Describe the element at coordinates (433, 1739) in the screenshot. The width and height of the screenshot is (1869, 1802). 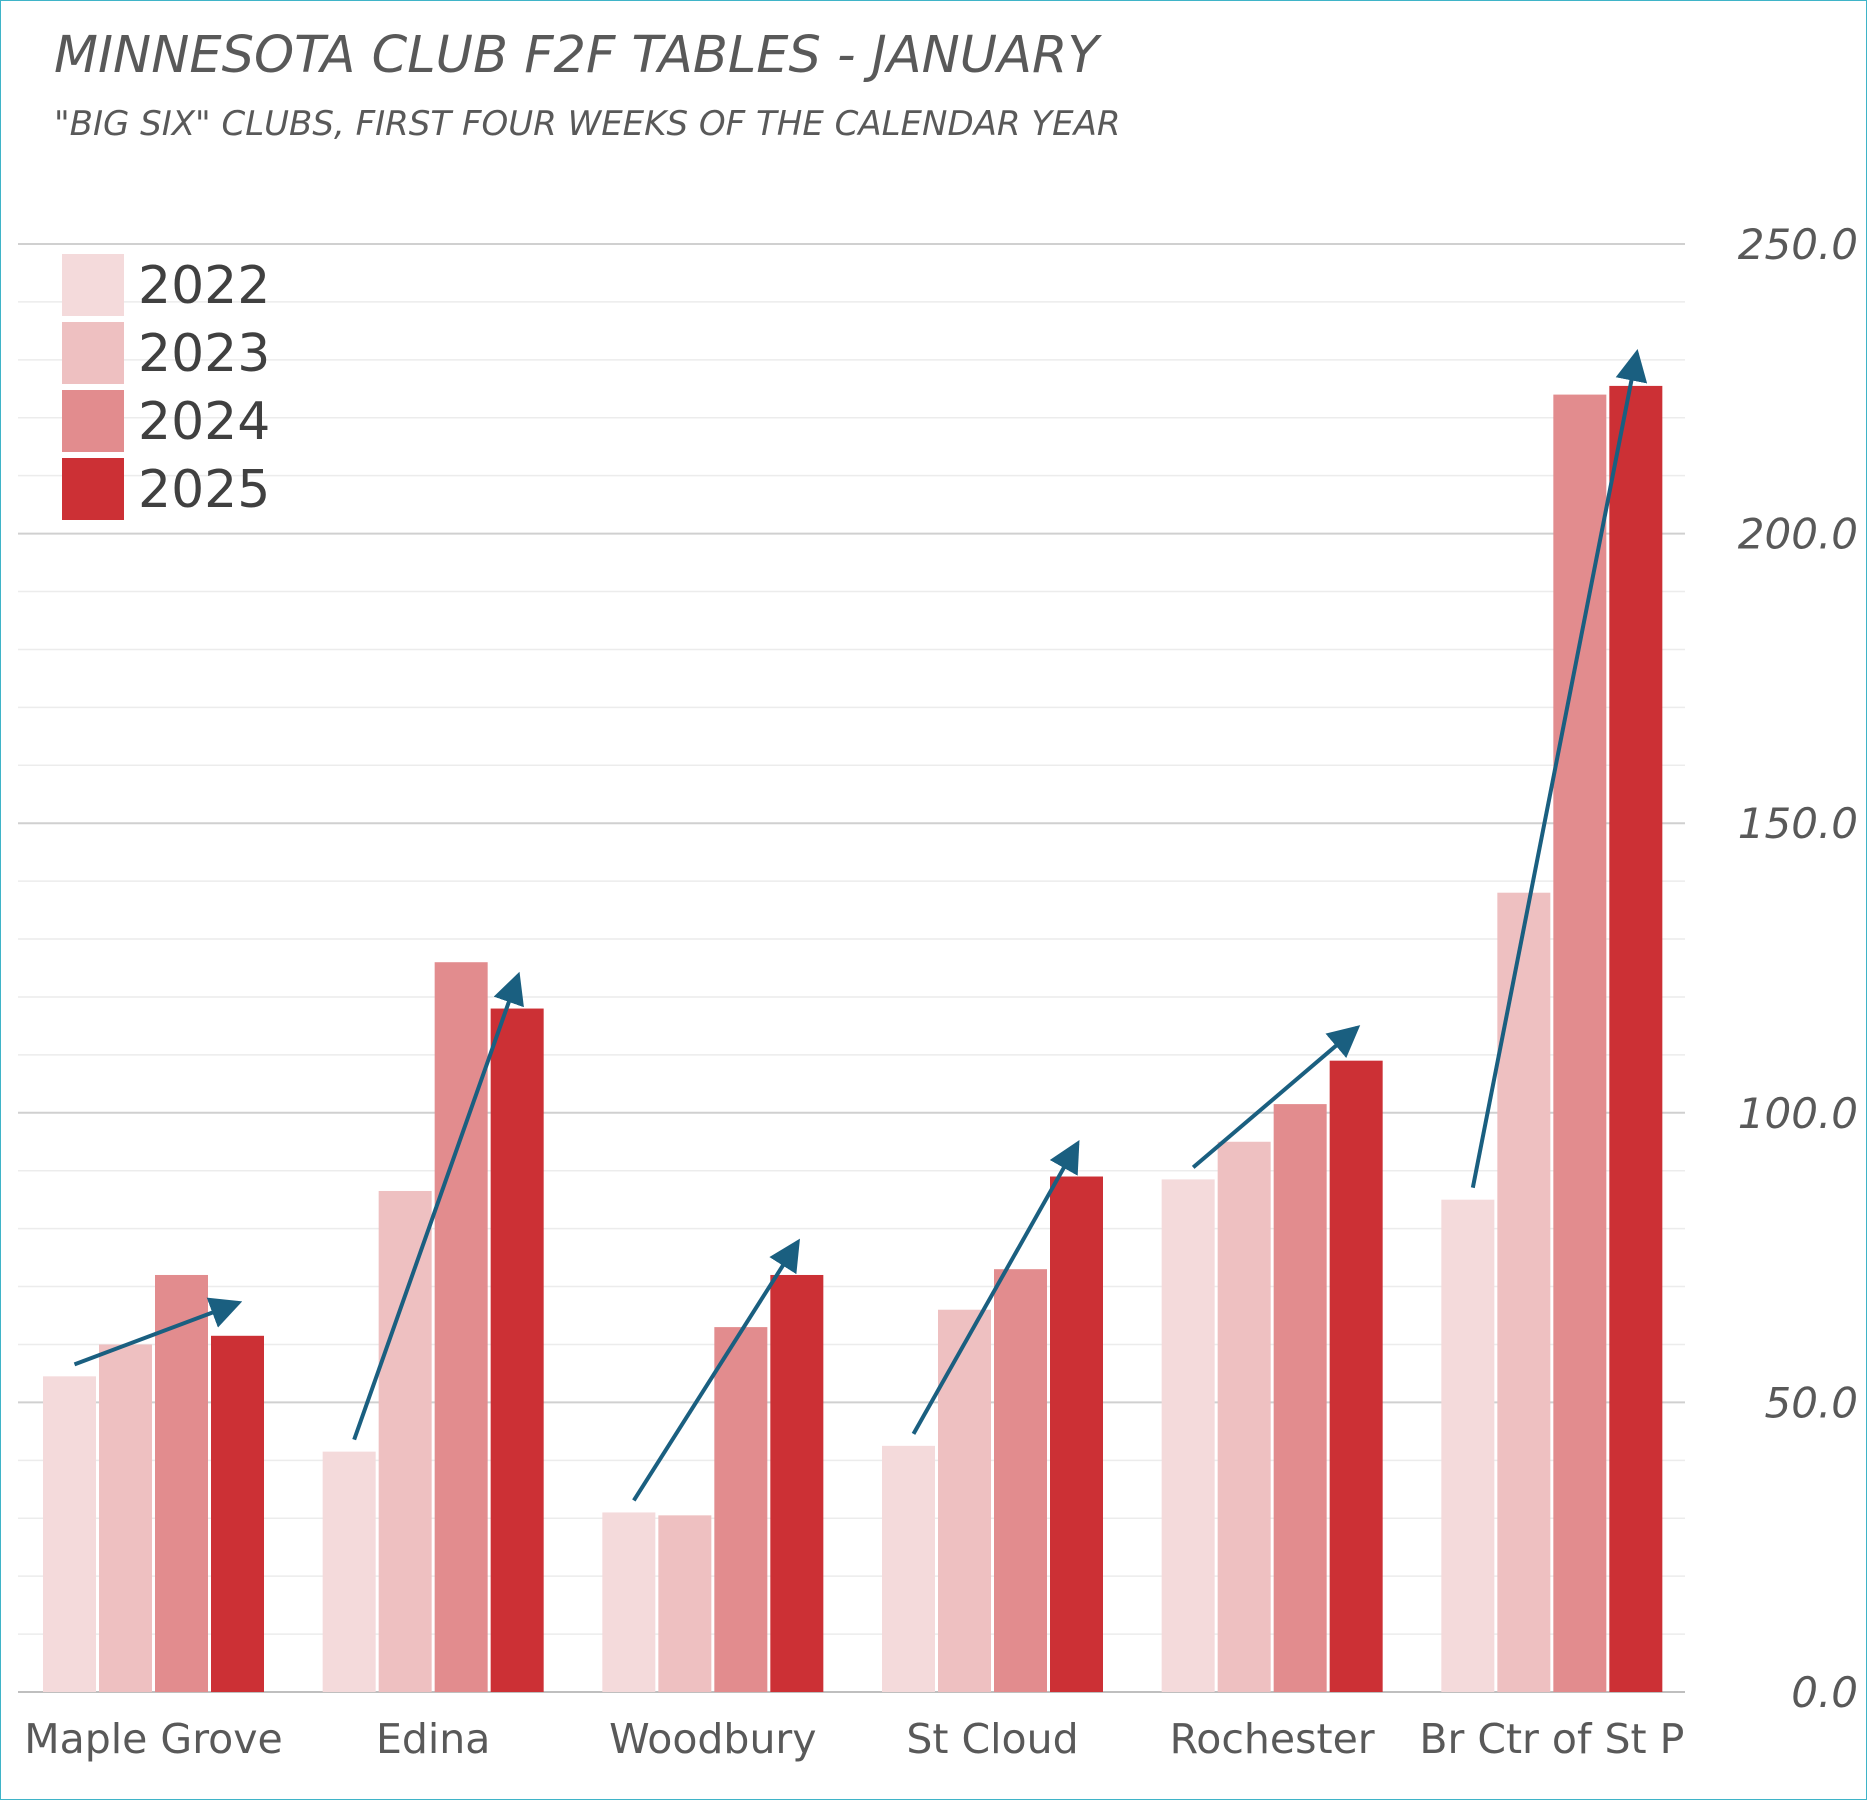
I see `x-tick-label: Edina` at that location.